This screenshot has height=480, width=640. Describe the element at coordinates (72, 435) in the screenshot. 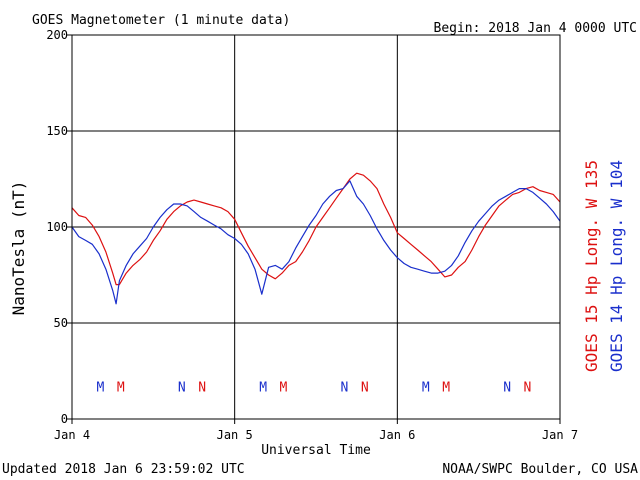

I see `x-tick-label-0: Jan 4` at that location.